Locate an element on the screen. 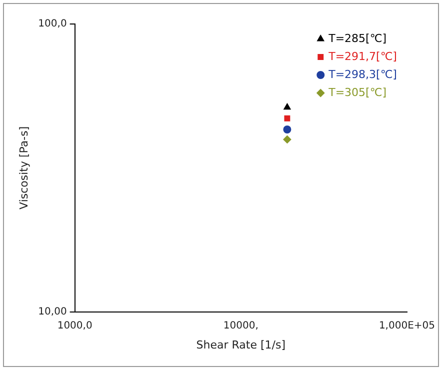  y-tick-label: 10,00 is located at coordinates (52, 312).